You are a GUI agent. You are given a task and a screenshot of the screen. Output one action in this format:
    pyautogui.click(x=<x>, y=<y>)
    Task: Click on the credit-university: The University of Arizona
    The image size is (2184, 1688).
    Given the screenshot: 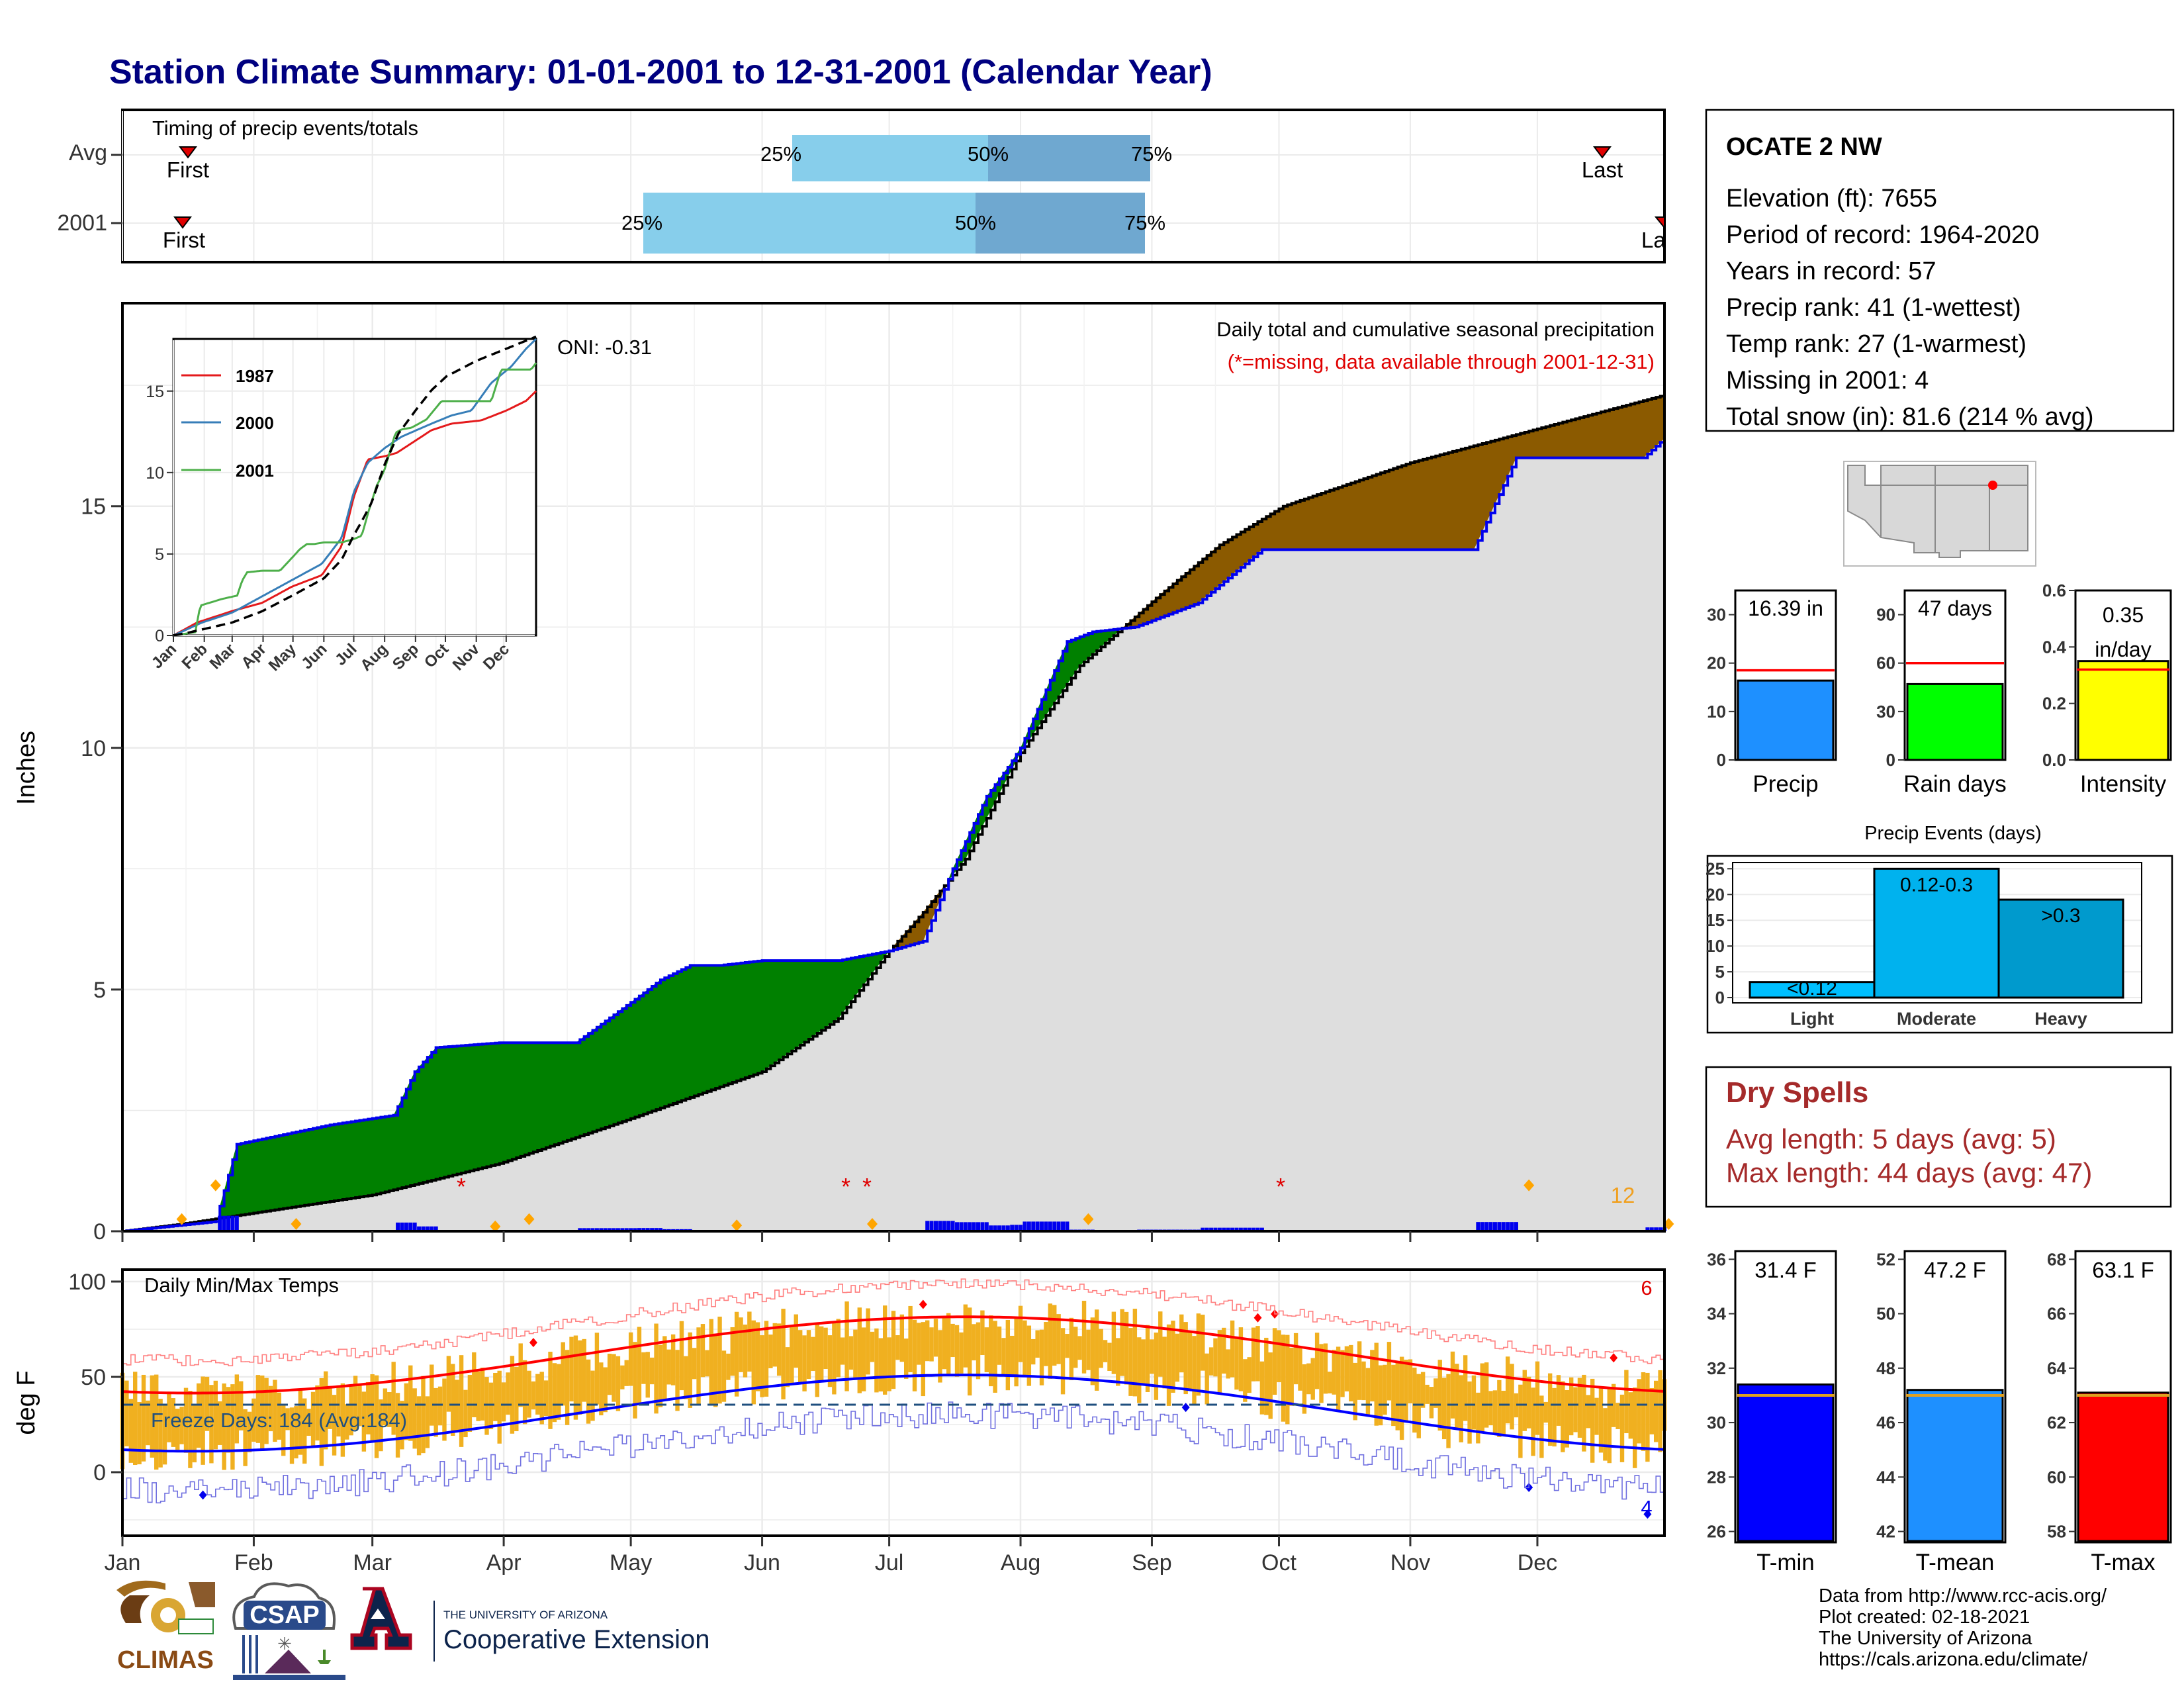 What is the action you would take?
    pyautogui.click(x=1925, y=1638)
    